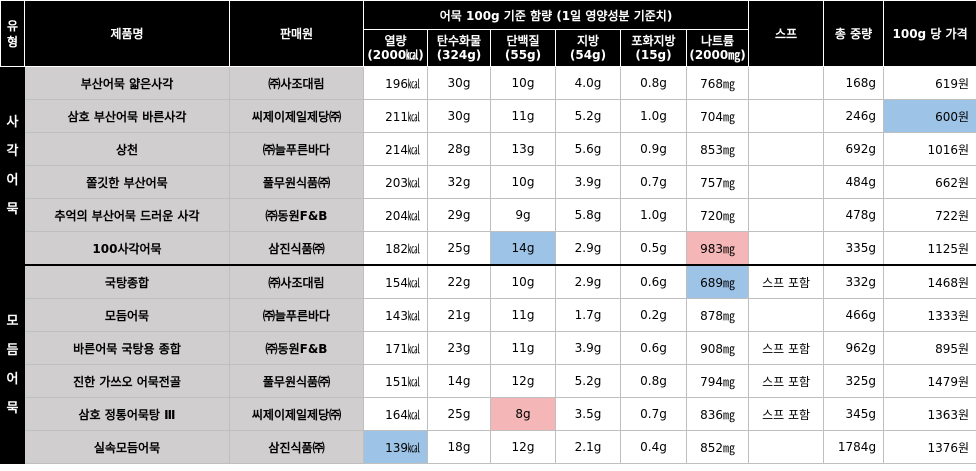 This screenshot has height=471, width=976. Describe the element at coordinates (588, 248) in the screenshot. I see `fat-cell: 2.9g` at that location.